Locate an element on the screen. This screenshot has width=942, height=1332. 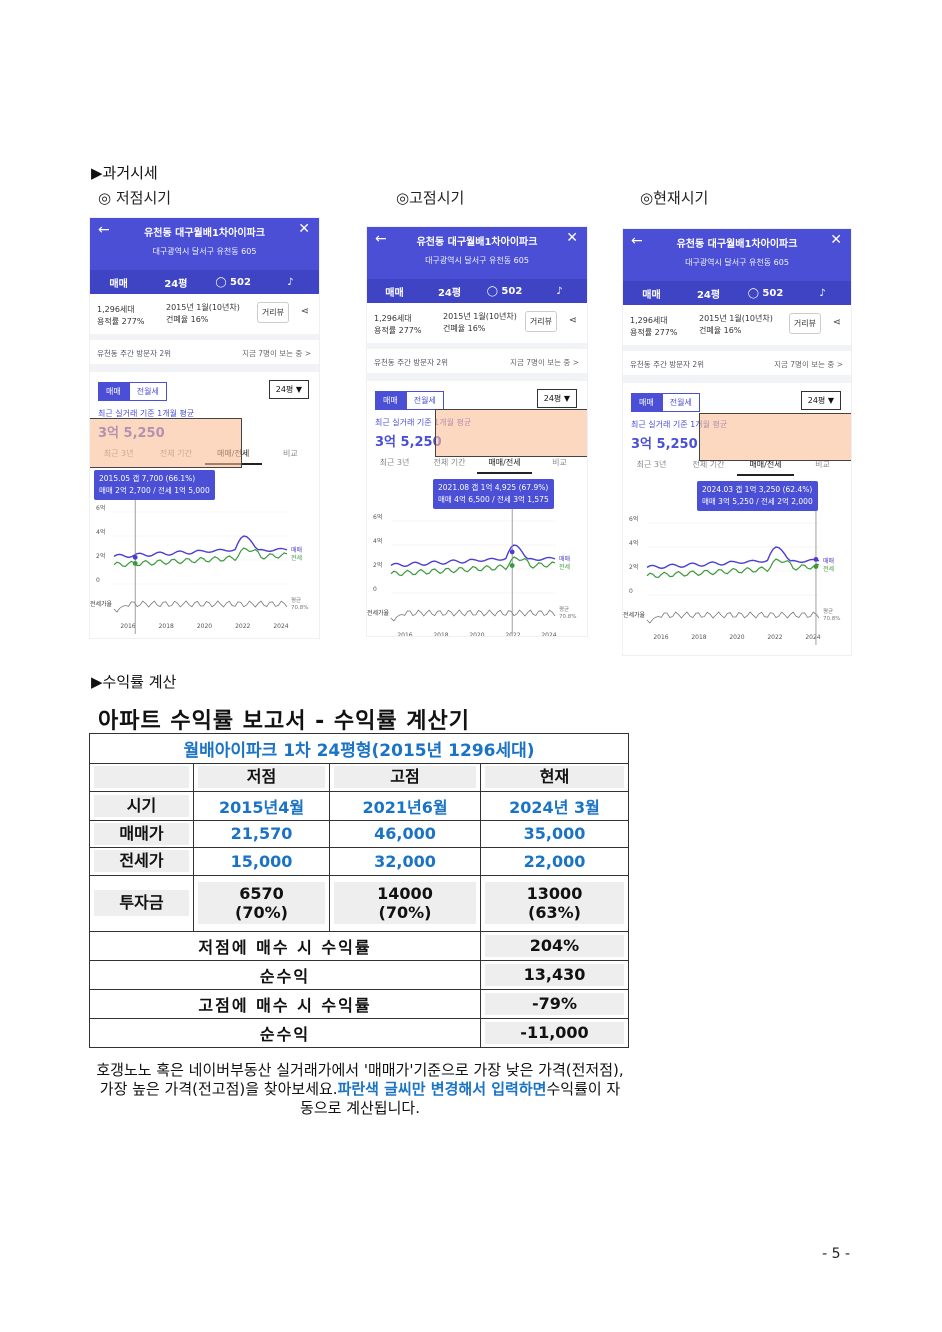
avg-price-value: 3억 5,250 is located at coordinates (664, 444).